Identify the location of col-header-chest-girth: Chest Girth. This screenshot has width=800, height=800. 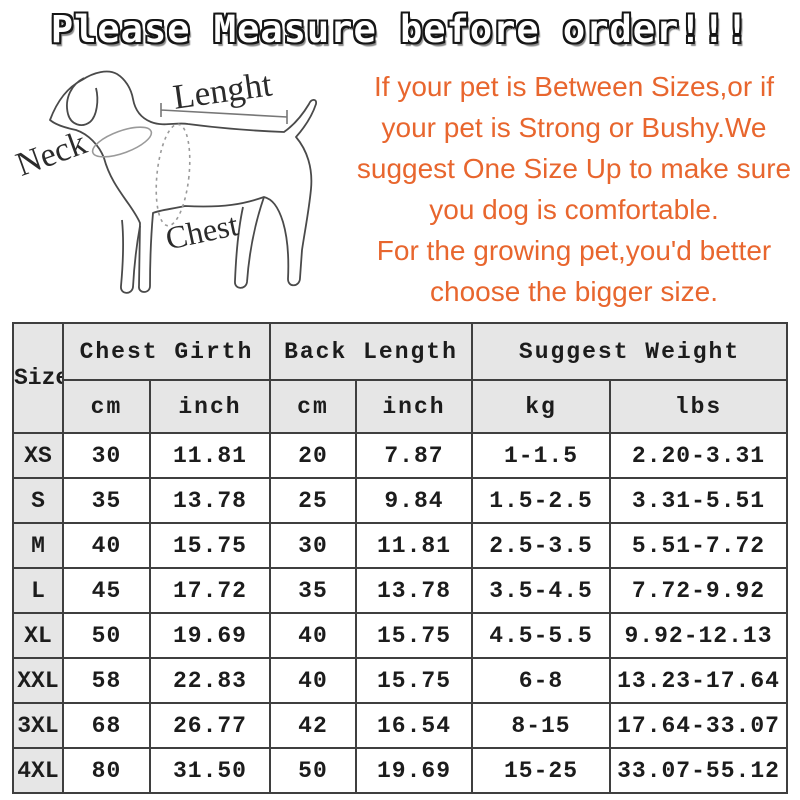
(166, 351).